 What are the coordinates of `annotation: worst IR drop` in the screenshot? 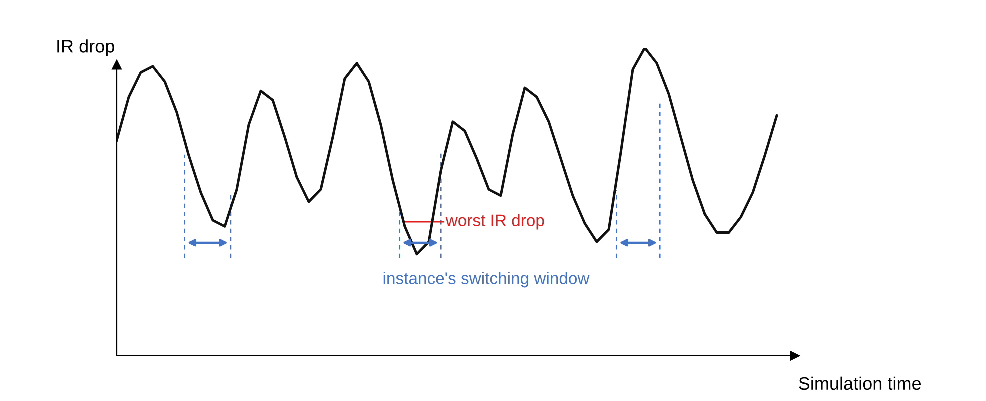 It's located at (495, 222).